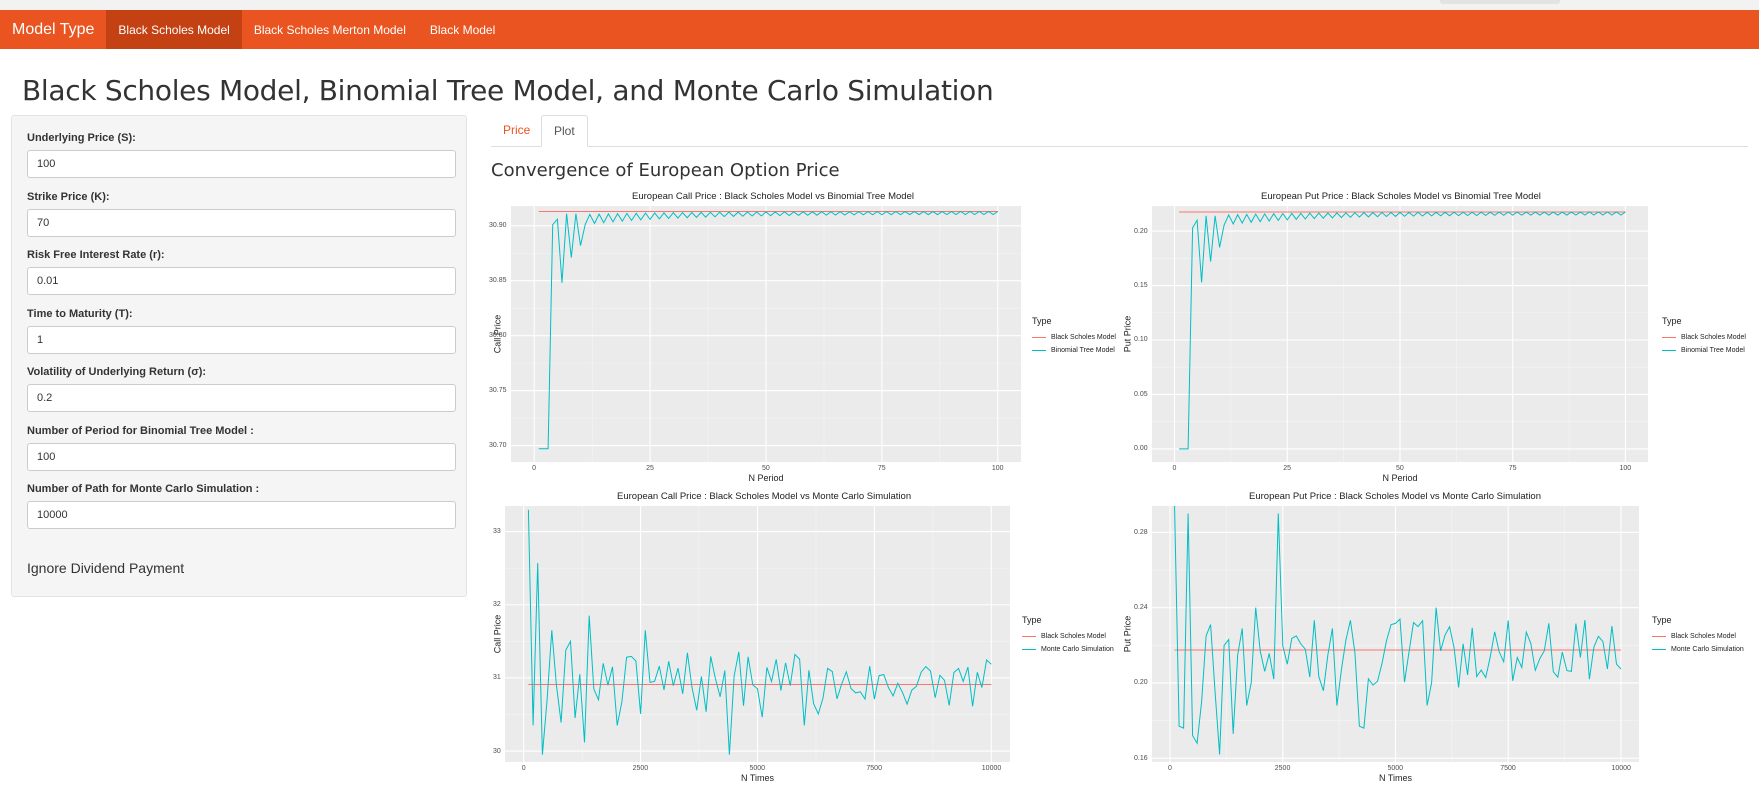 Image resolution: width=1759 pixels, height=798 pixels. Describe the element at coordinates (497, 532) in the screenshot. I see `y-tick-label: 33` at that location.